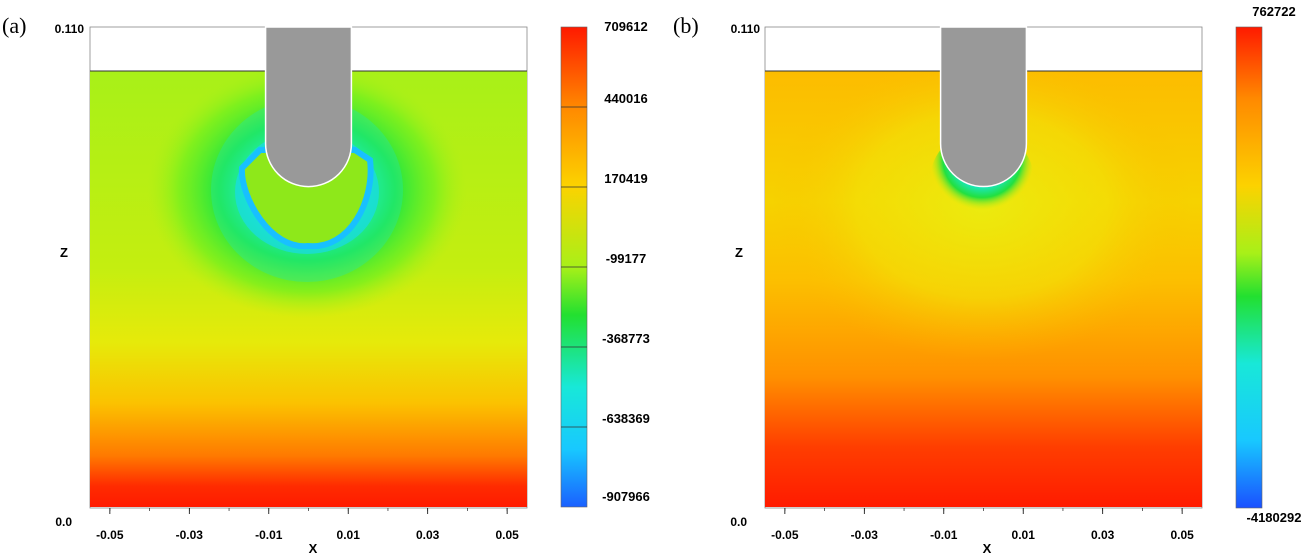 Image resolution: width=1314 pixels, height=558 pixels. I want to click on colorbar-a-label: -638369, so click(626, 418).